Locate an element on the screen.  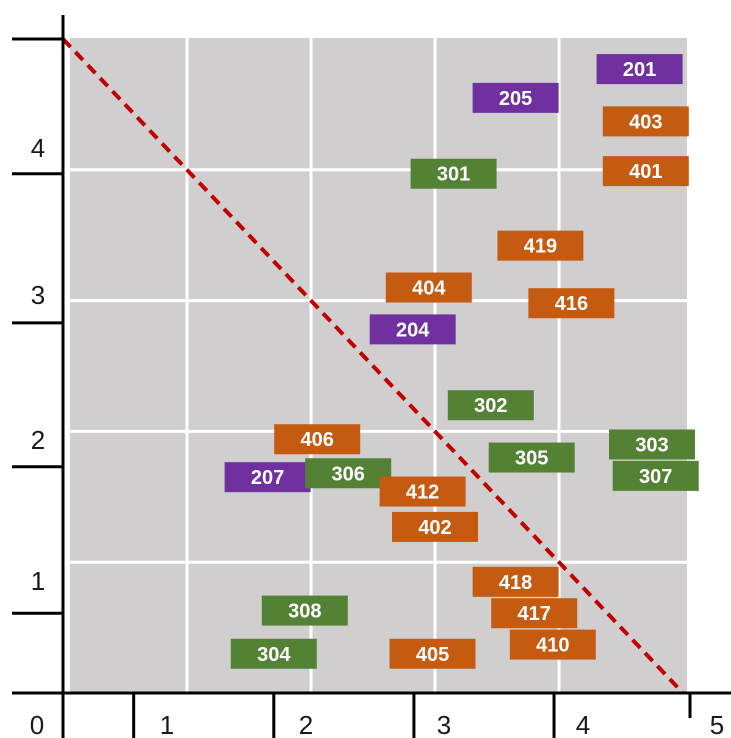
point-label-406: 406 is located at coordinates (317, 440).